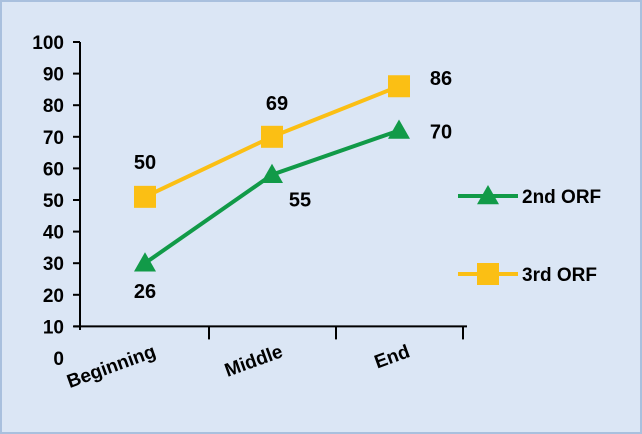  What do you see at coordinates (53, 327) in the screenshot?
I see `y-tick-label: 10` at bounding box center [53, 327].